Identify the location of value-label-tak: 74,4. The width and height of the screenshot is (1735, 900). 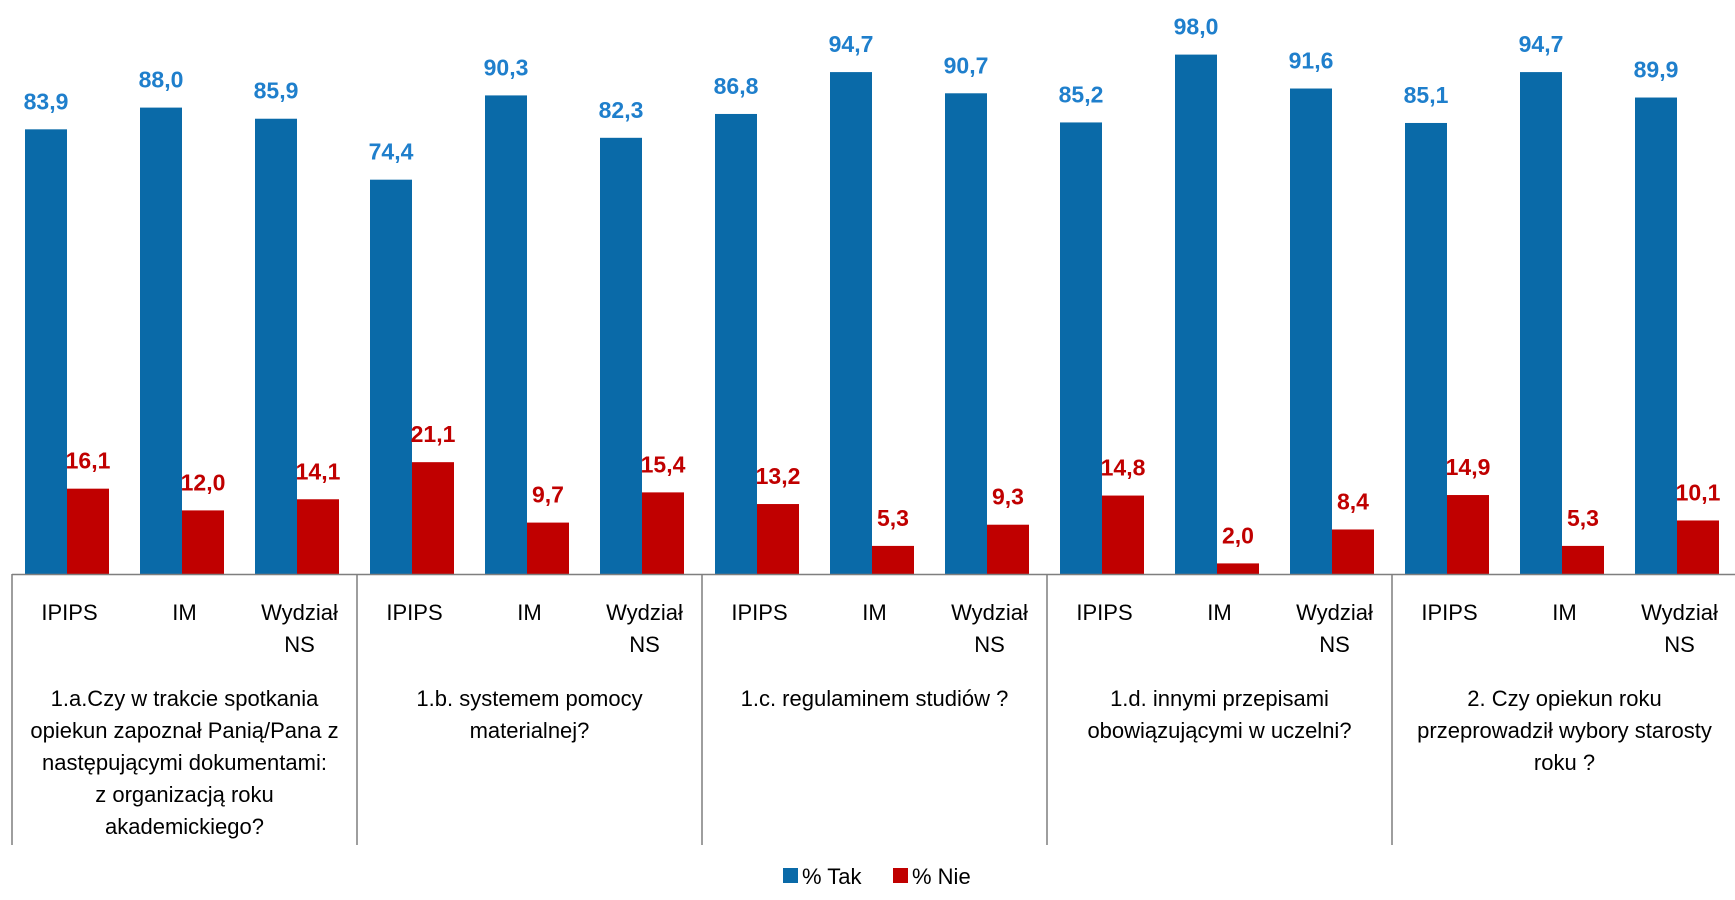
(391, 152).